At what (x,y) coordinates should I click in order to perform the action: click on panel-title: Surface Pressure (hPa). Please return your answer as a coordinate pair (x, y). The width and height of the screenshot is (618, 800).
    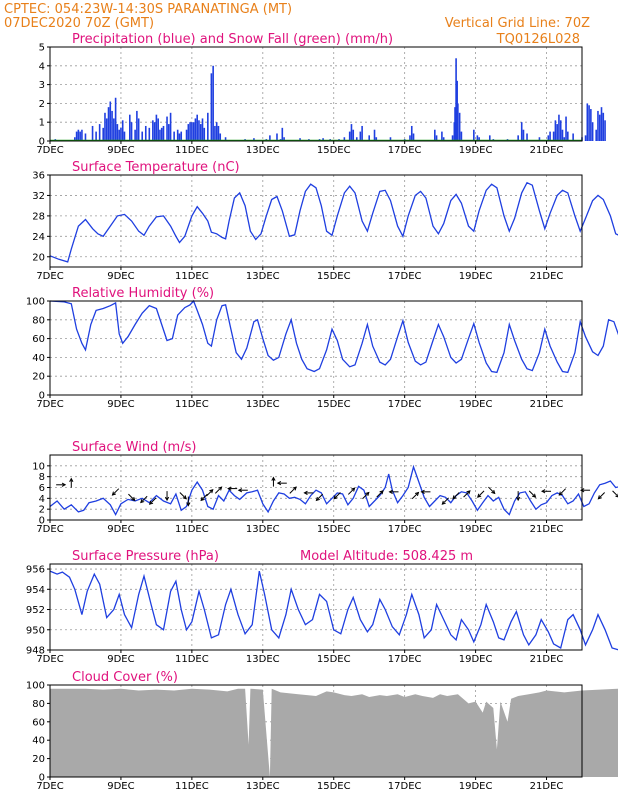
    Looking at the image, I should click on (145, 556).